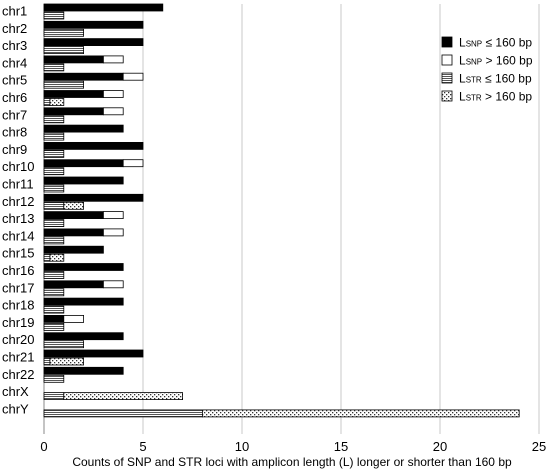 The width and height of the screenshot is (550, 475). What do you see at coordinates (440, 446) in the screenshot?
I see `x-tick-label: 20` at bounding box center [440, 446].